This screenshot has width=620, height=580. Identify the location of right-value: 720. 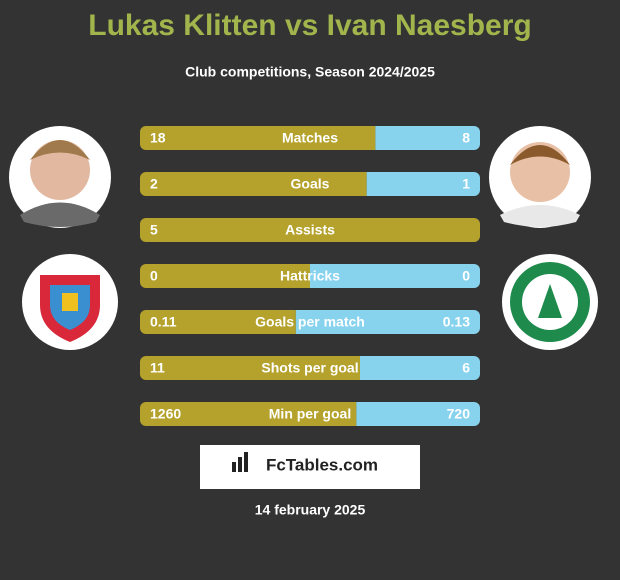
(459, 414).